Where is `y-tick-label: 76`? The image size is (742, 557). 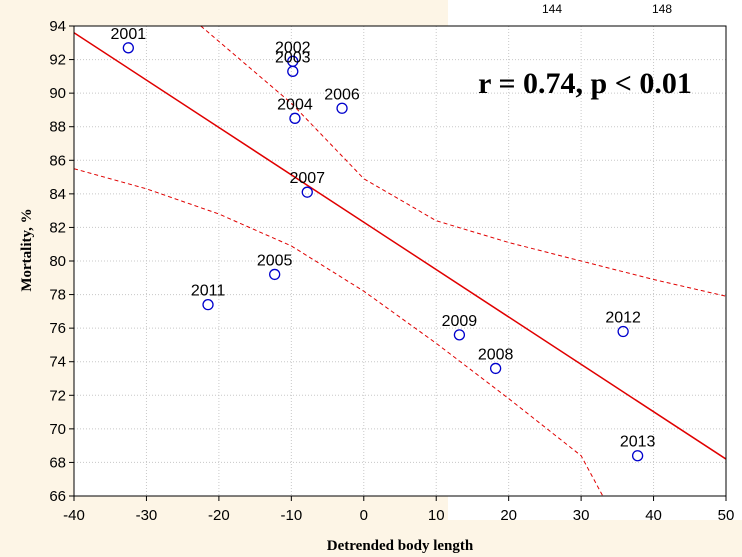 y-tick-label: 76 is located at coordinates (57, 328).